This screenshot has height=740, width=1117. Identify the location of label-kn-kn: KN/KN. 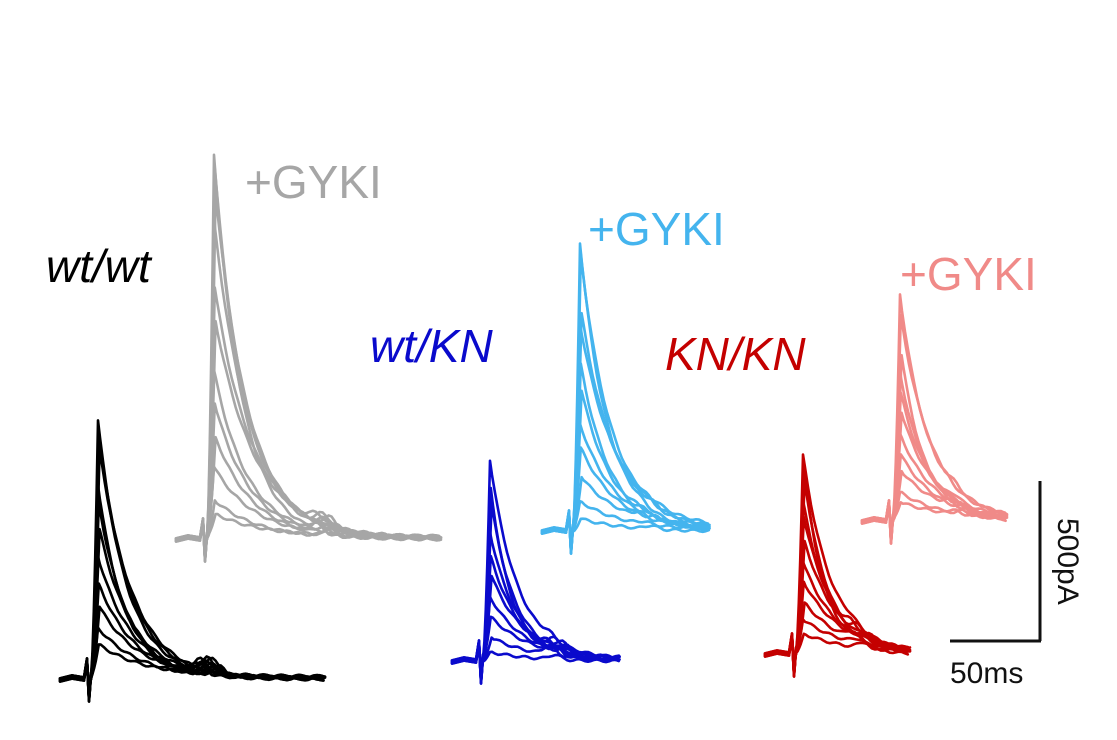
(735, 354).